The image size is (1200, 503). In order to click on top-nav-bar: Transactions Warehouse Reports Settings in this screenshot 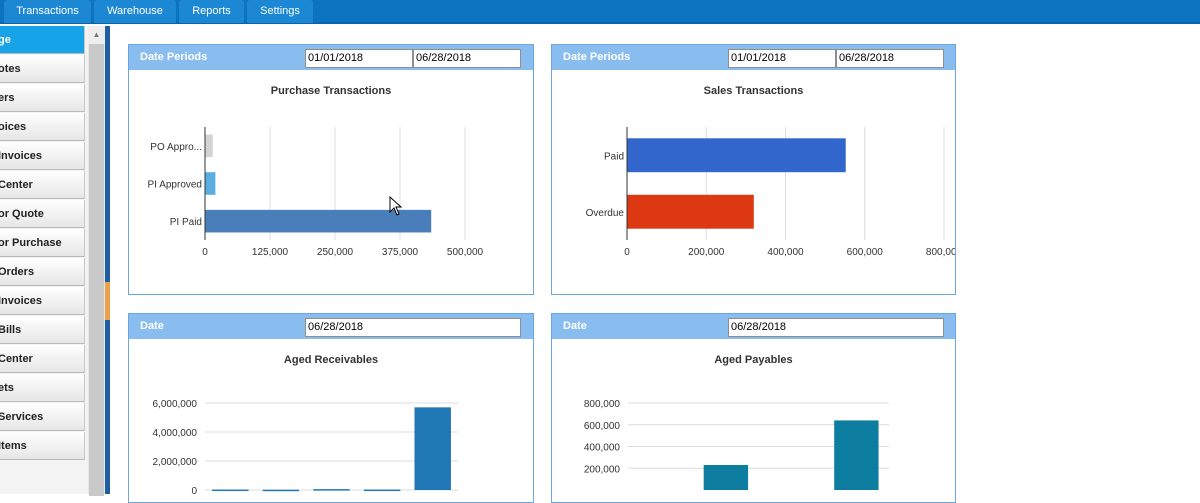, I will do `click(600, 12)`.